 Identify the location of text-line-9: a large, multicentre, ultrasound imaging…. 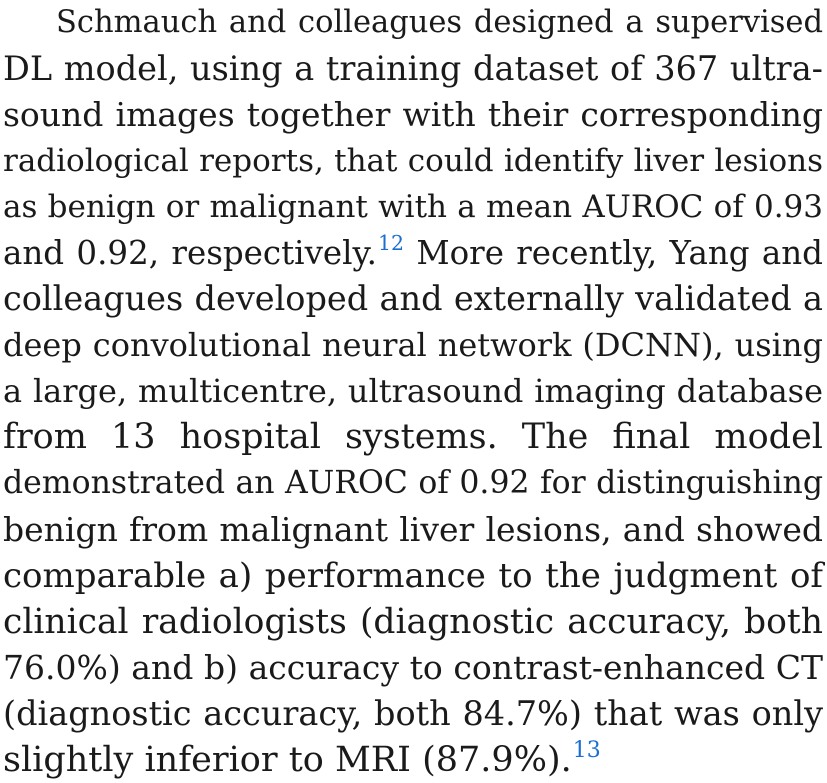
(413, 391).